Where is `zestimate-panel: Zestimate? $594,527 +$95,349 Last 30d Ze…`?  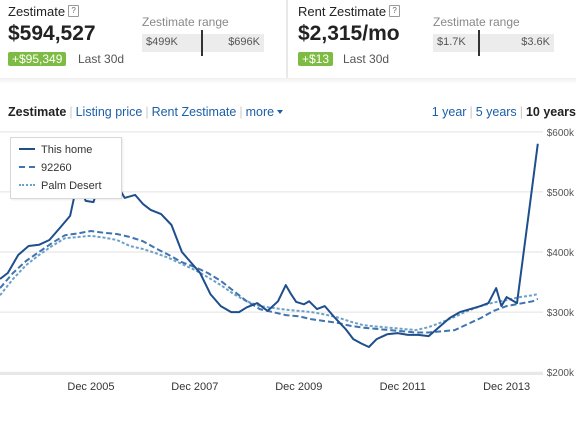
zestimate-panel: Zestimate? $594,527 +$95,349 Last 30d Ze… is located at coordinates (142, 39).